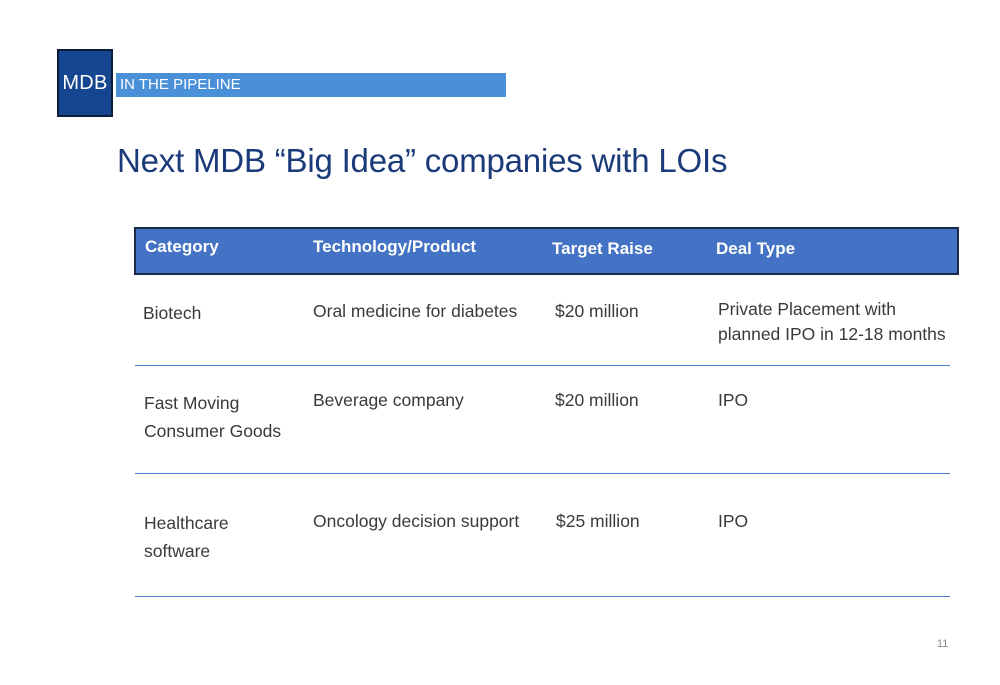  I want to click on cell-category-line: Healthcare, so click(186, 523).